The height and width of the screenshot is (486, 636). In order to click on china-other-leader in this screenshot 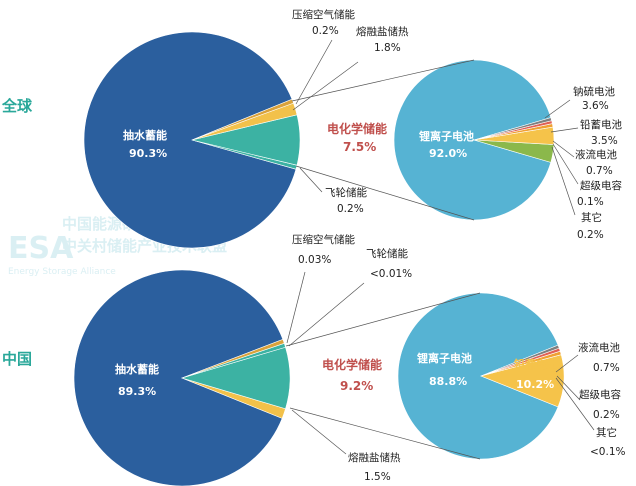, I will do `click(575, 404)`.